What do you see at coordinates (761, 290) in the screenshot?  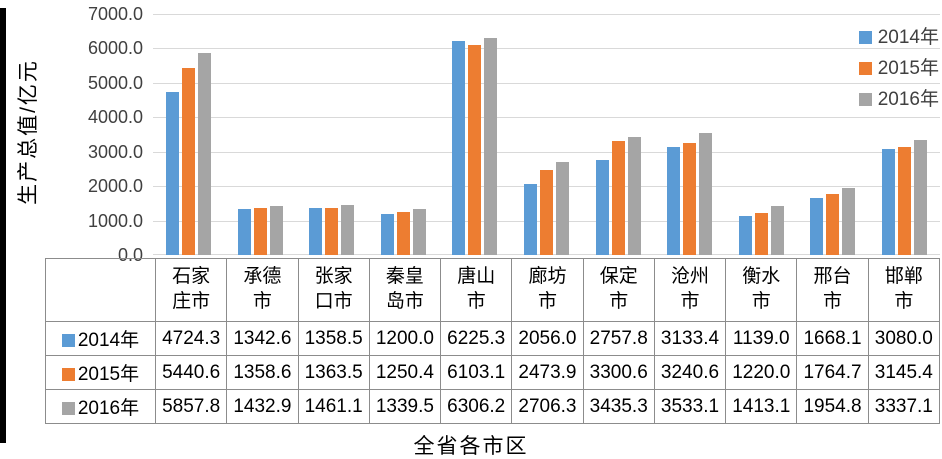 I see `city-header-cell: 衡水 市` at bounding box center [761, 290].